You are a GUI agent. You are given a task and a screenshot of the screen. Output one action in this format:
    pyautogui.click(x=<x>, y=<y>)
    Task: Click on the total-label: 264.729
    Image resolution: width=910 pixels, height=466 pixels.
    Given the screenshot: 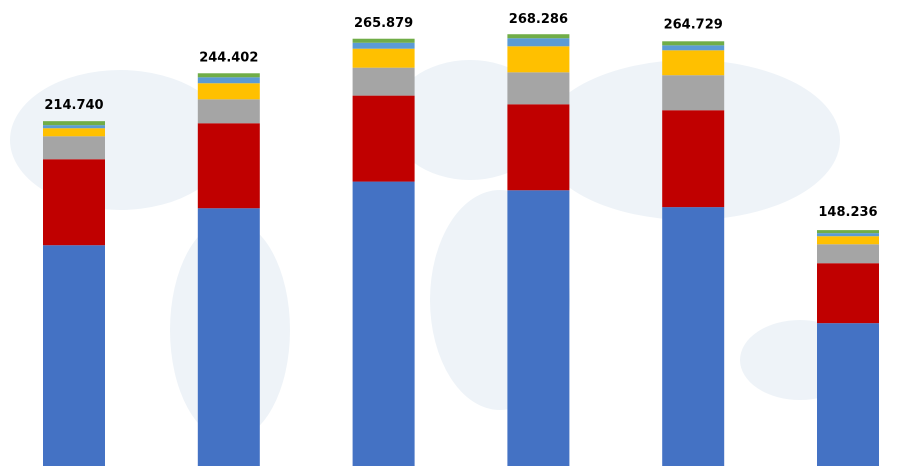 What is the action you would take?
    pyautogui.click(x=693, y=25)
    